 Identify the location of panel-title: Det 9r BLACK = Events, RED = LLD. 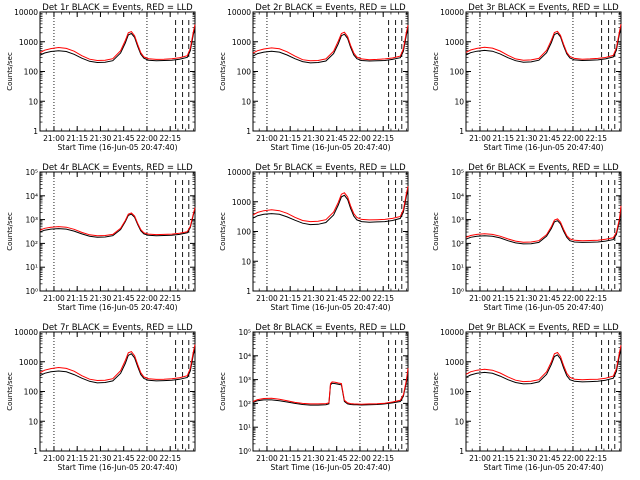
(543, 328).